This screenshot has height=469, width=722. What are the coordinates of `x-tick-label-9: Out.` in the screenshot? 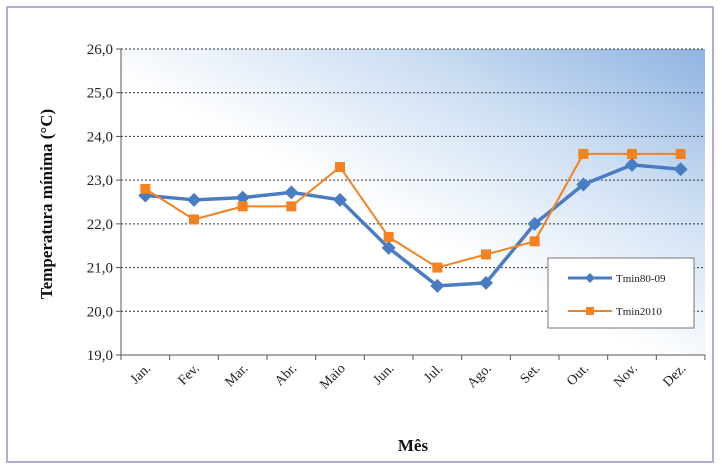 It's located at (578, 375).